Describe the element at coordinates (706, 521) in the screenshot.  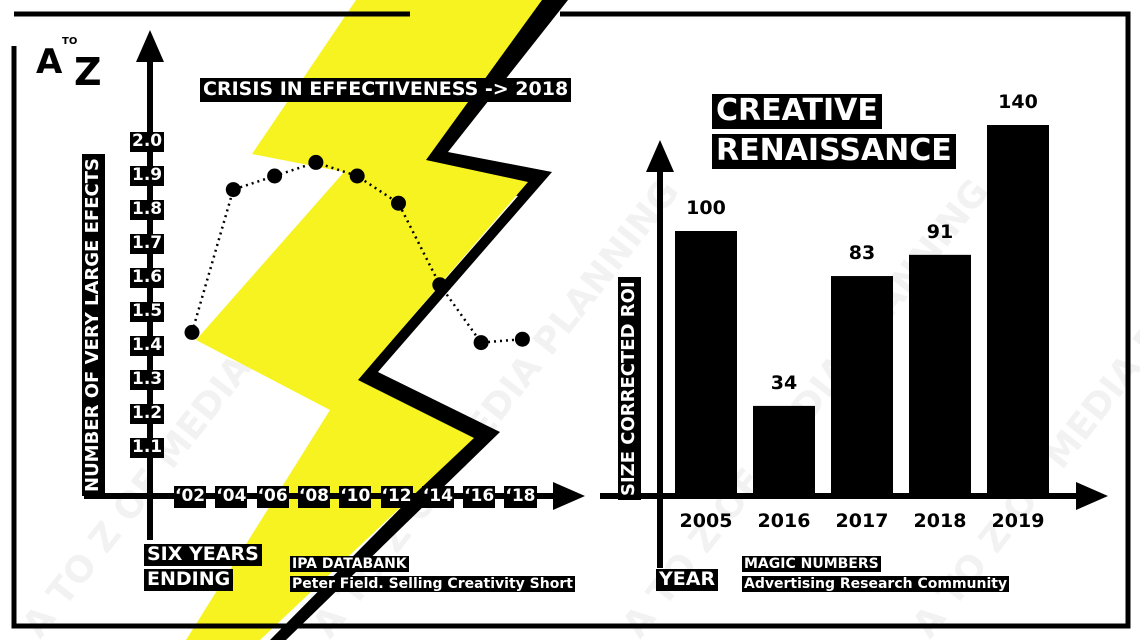
I see `bar-category-label: 2005` at that location.